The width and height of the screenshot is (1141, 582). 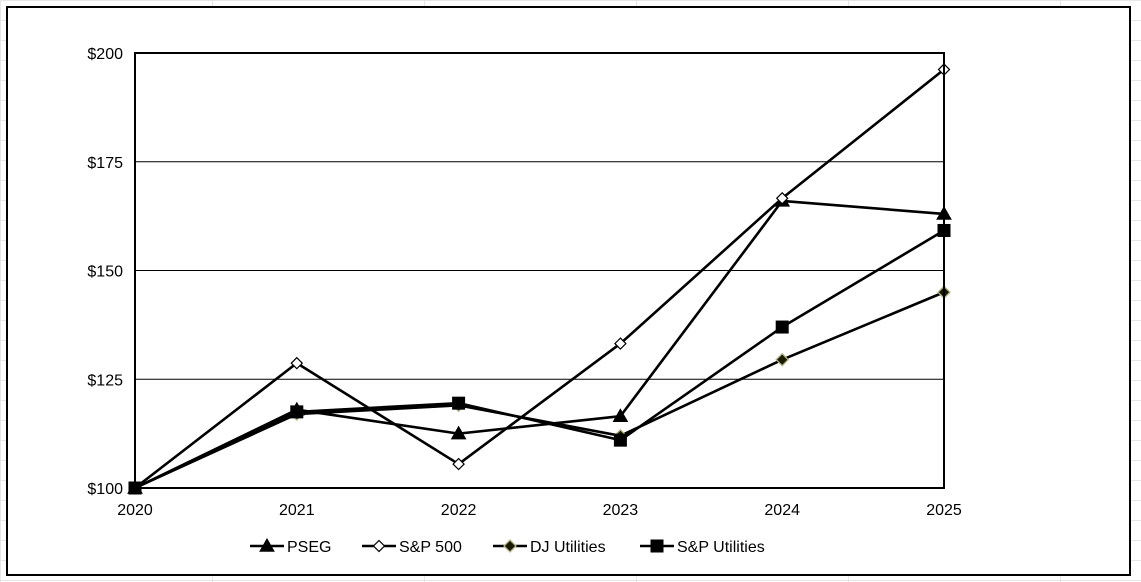 I want to click on legend-item-pseg: PSEG, so click(x=290, y=546).